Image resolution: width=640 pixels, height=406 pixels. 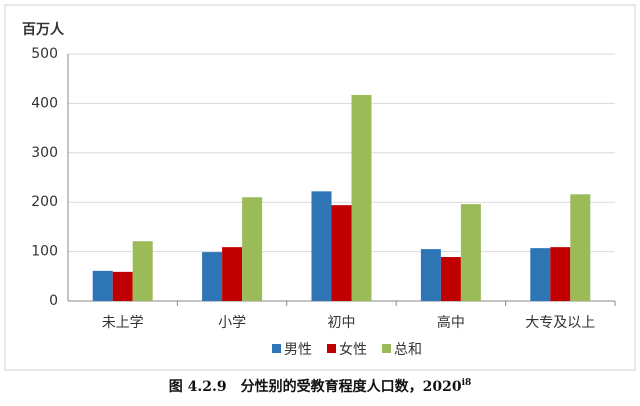 What do you see at coordinates (408, 350) in the screenshot?
I see `legend-label: 总和` at bounding box center [408, 350].